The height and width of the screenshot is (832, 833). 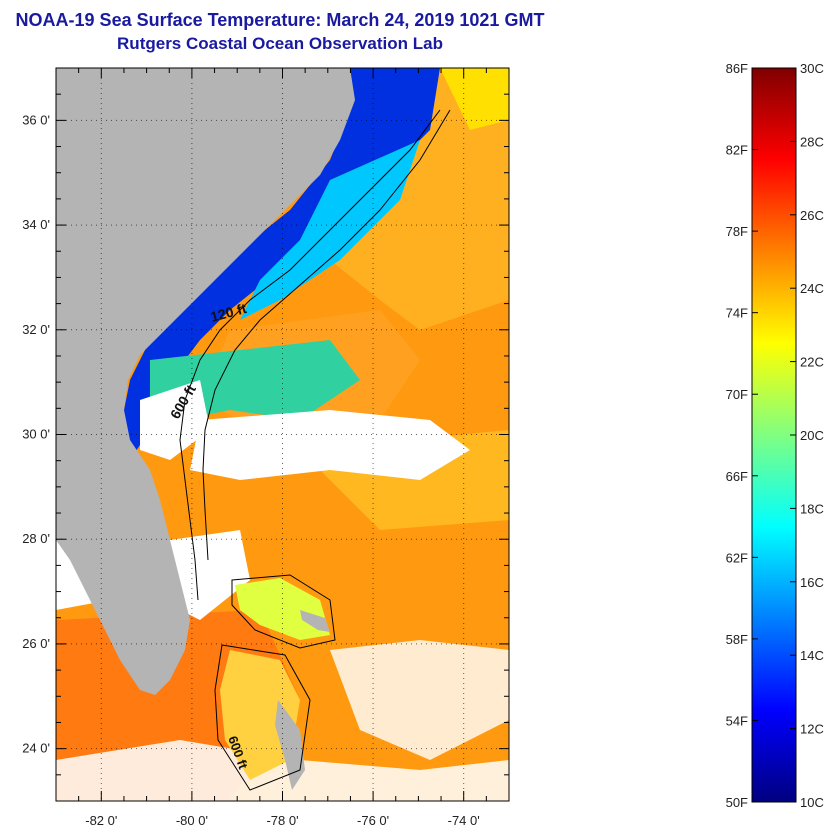 I want to click on celsius-tick-label: 18C, so click(x=812, y=508).